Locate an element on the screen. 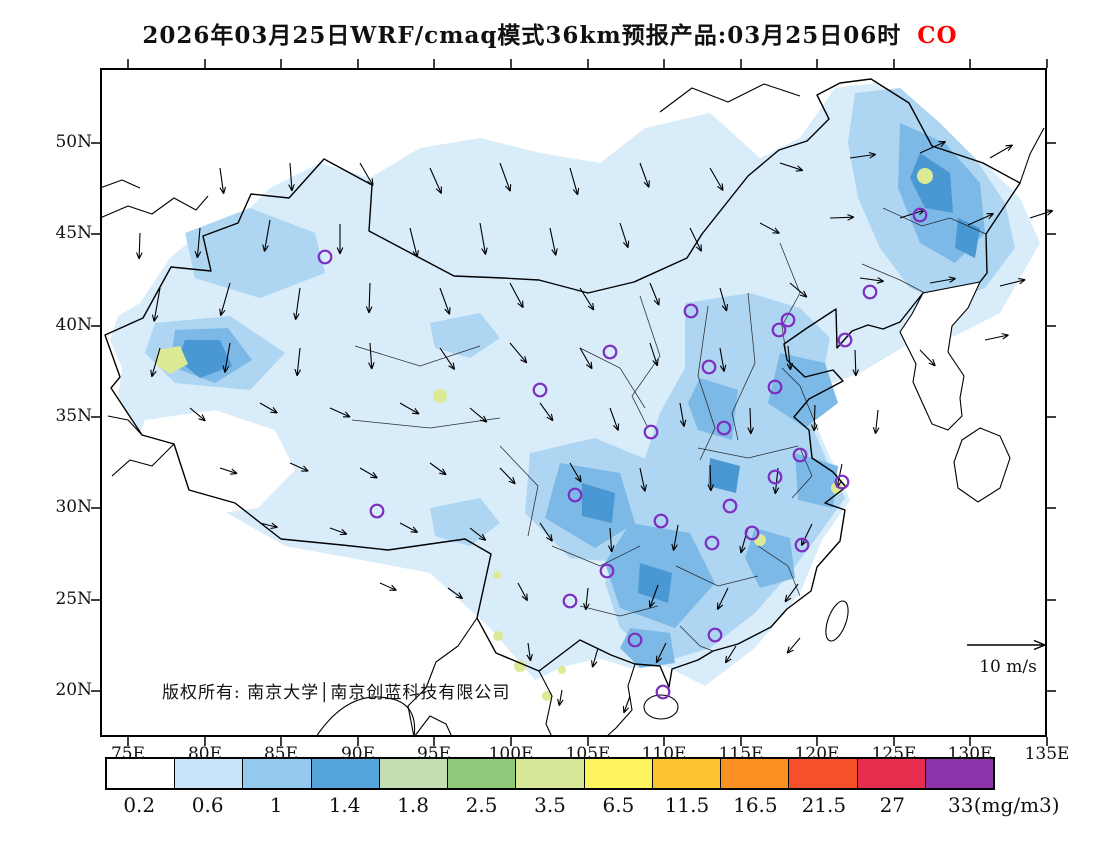 This screenshot has width=1100, height=850. wind-scale-arrow is located at coordinates (1006, 645).